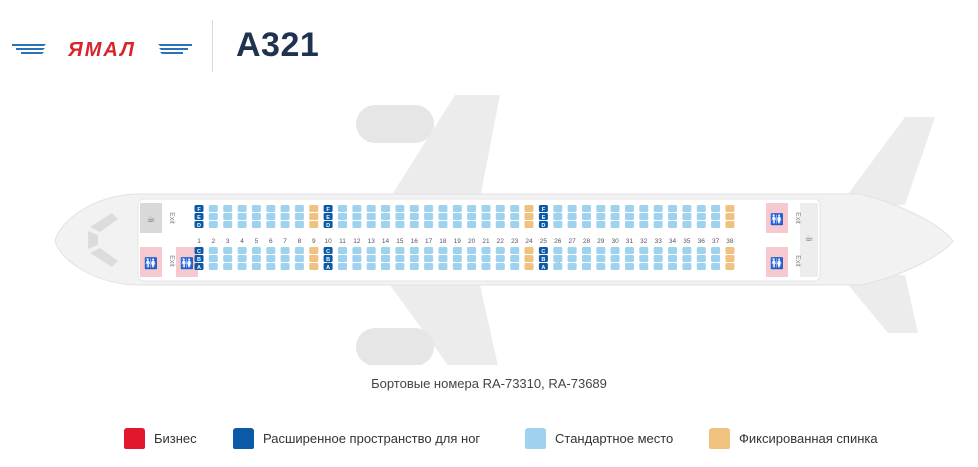  Describe the element at coordinates (716, 258) in the screenshot. I see `seat-37B` at that location.